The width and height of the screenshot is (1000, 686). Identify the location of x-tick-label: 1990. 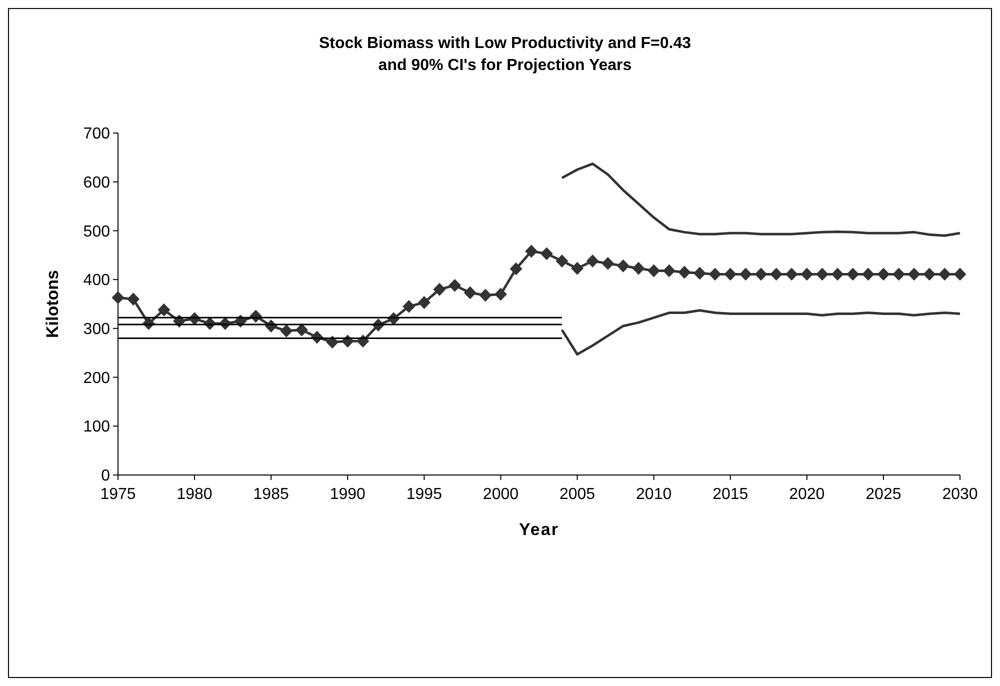
(348, 494).